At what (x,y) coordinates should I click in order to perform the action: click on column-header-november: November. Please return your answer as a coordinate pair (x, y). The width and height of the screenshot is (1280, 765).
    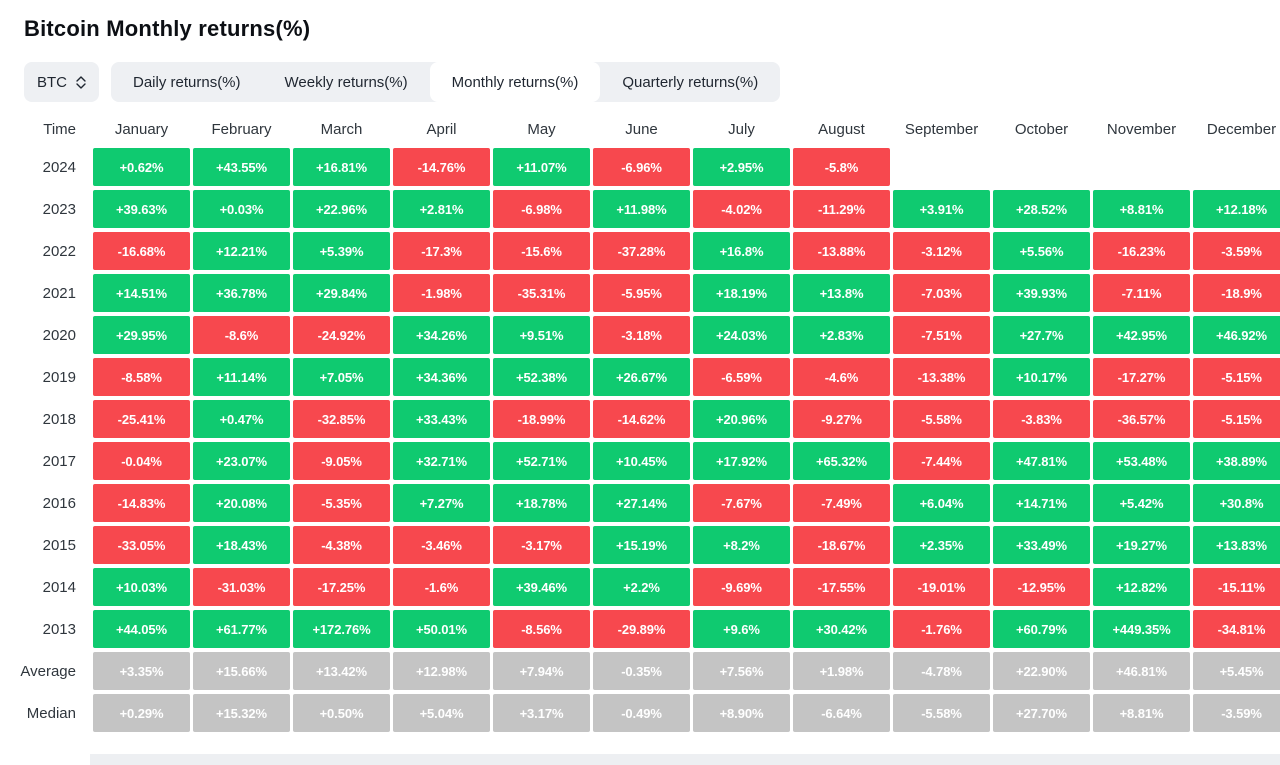
    Looking at the image, I should click on (1141, 129).